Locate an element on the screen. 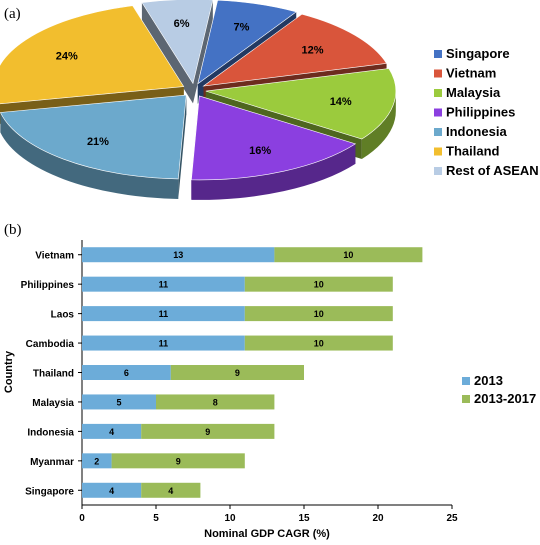 This screenshot has width=540, height=545. legend-item-thailand: Thailand is located at coordinates (467, 151).